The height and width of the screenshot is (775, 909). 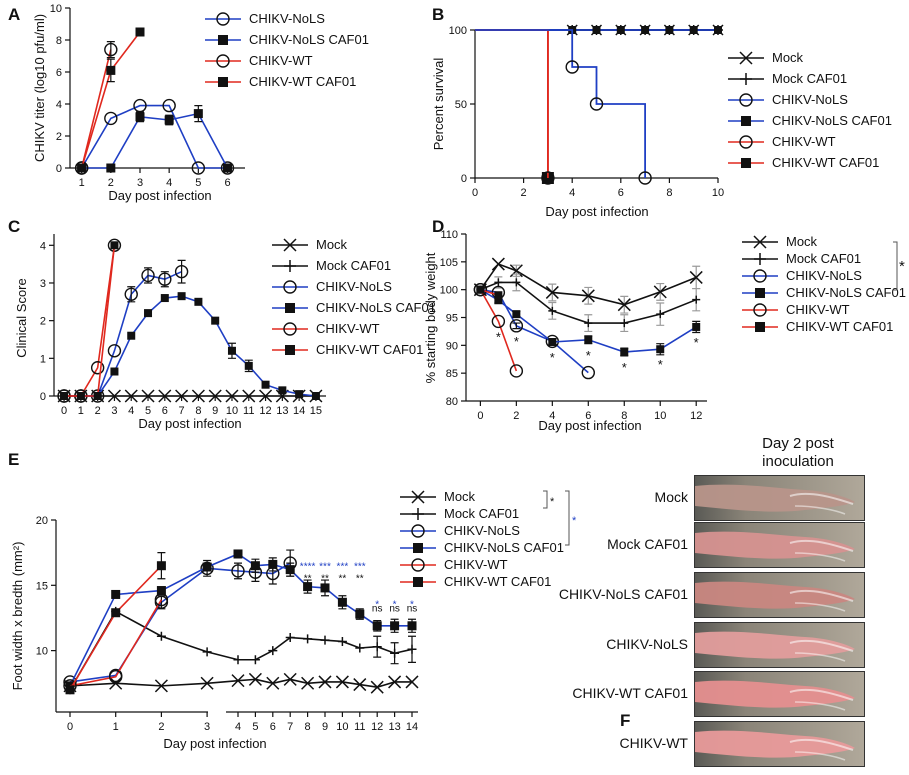 I want to click on series-mock-caf01, so click(x=241, y=650).